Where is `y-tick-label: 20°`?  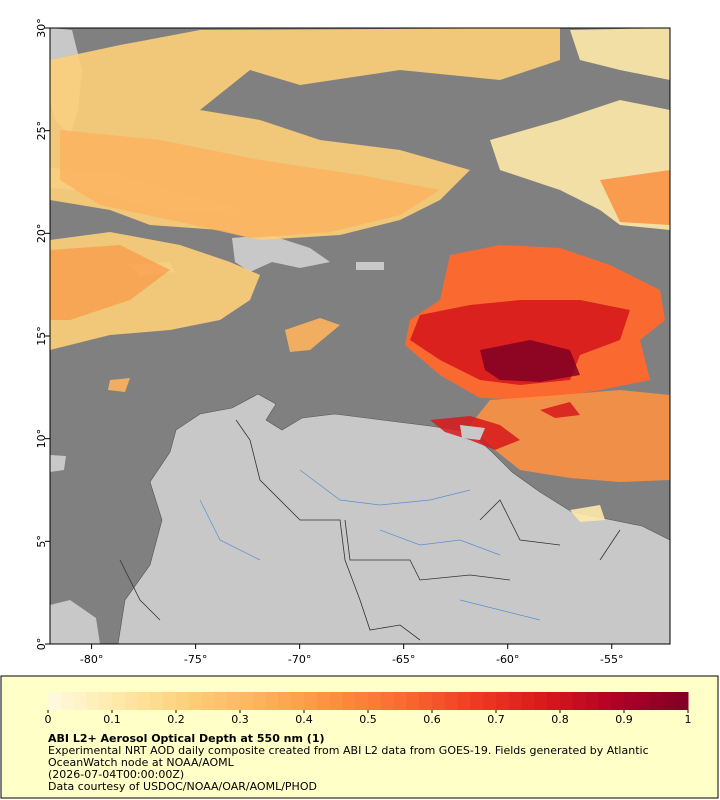
y-tick-label: 20° is located at coordinates (41, 234).